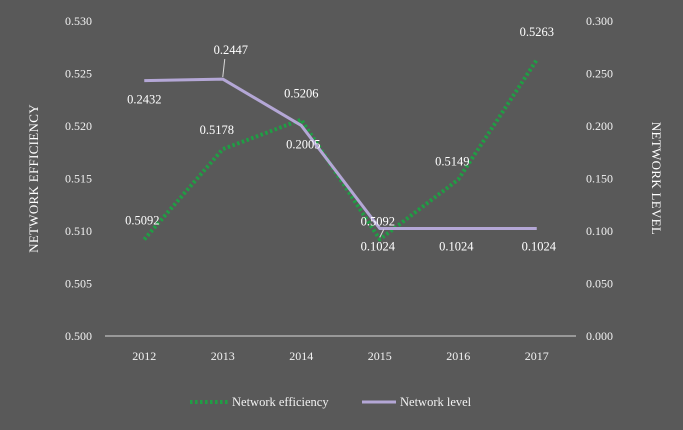 This screenshot has width=683, height=430. I want to click on x-tick-label: 2013, so click(223, 356).